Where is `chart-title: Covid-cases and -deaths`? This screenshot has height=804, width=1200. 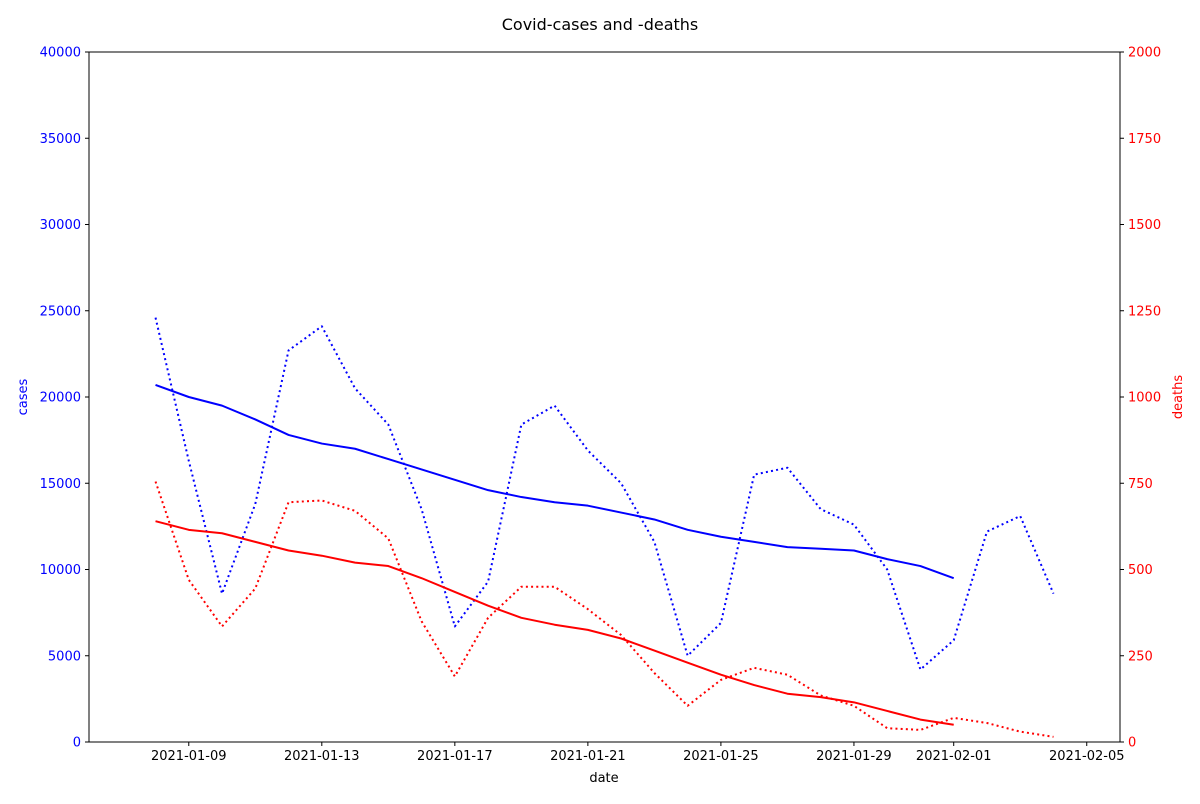 chart-title: Covid-cases and -deaths is located at coordinates (600, 24).